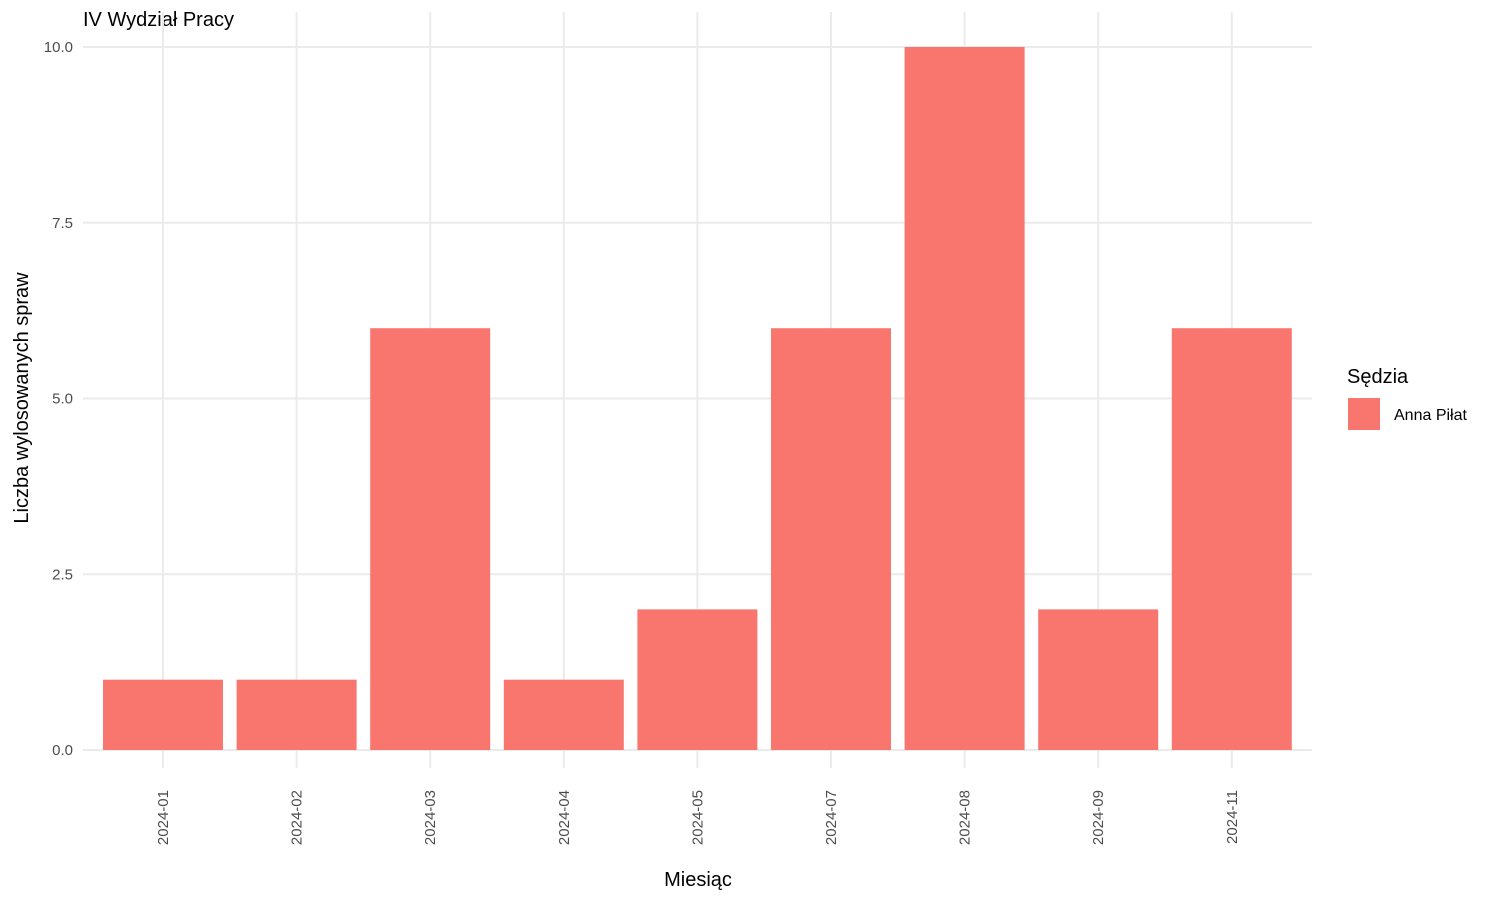  I want to click on x-tick-label: 2024-02, so click(297, 817).